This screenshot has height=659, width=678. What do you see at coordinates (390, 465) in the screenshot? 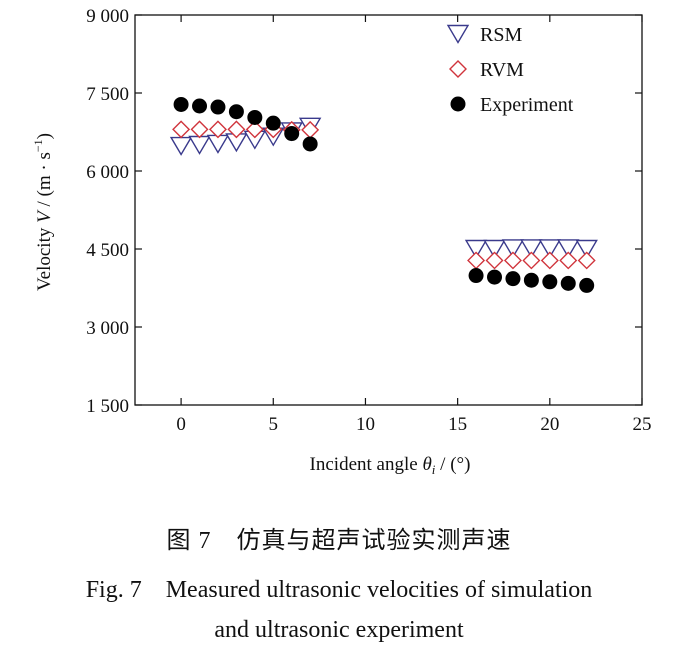
I see `x-axis-label: Incident angle θi / (°)` at bounding box center [390, 465].